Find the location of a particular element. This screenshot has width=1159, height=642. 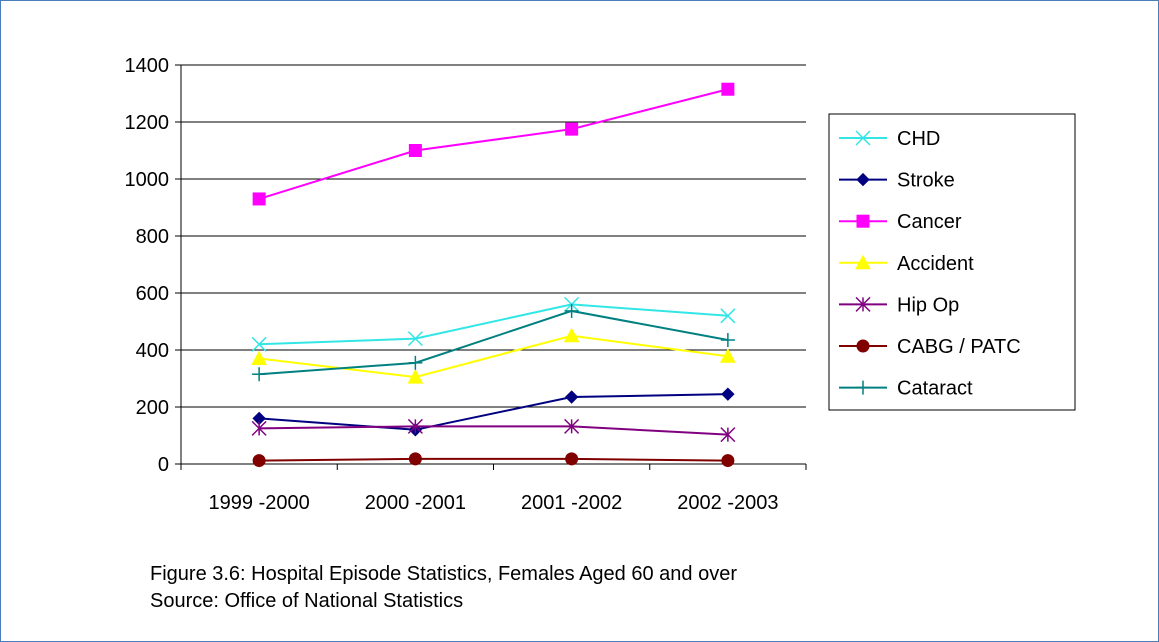

series-hip-op is located at coordinates (493, 430).